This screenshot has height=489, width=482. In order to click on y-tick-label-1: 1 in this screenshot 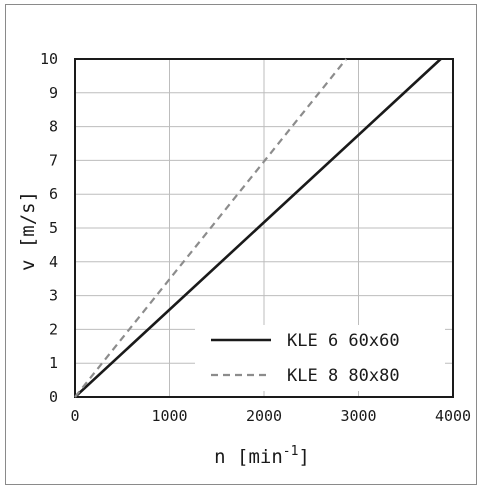, I will do `click(53, 363)`.